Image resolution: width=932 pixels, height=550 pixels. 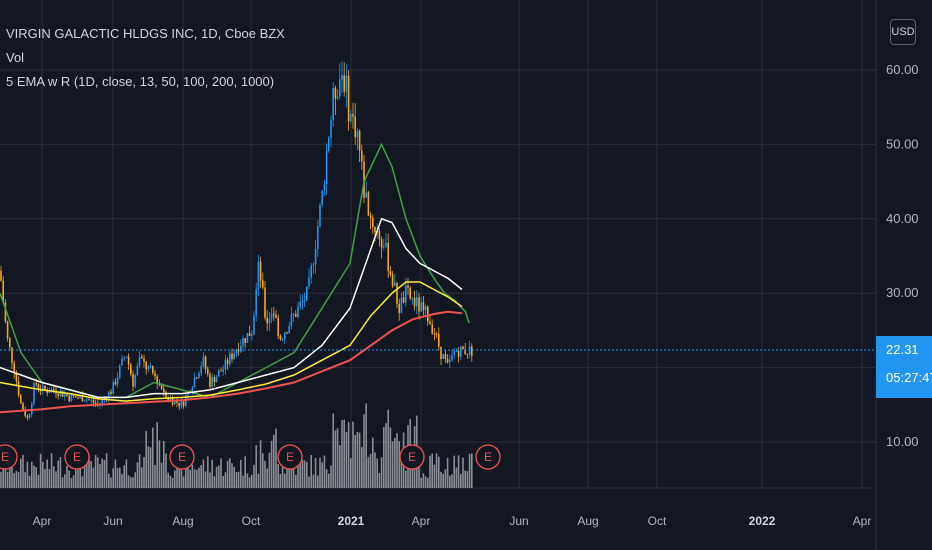 What do you see at coordinates (902, 441) in the screenshot?
I see `price-axis-label: 10.00` at bounding box center [902, 441].